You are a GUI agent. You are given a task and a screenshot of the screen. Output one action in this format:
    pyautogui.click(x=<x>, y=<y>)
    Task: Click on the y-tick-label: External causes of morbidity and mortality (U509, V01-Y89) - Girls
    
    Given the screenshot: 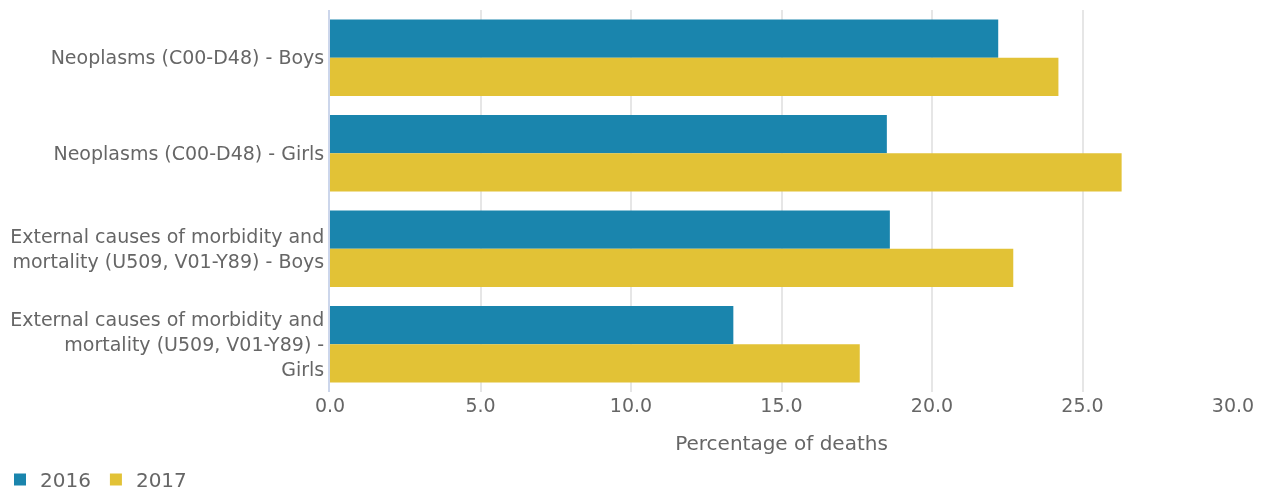 What is the action you would take?
    pyautogui.click(x=167, y=344)
    